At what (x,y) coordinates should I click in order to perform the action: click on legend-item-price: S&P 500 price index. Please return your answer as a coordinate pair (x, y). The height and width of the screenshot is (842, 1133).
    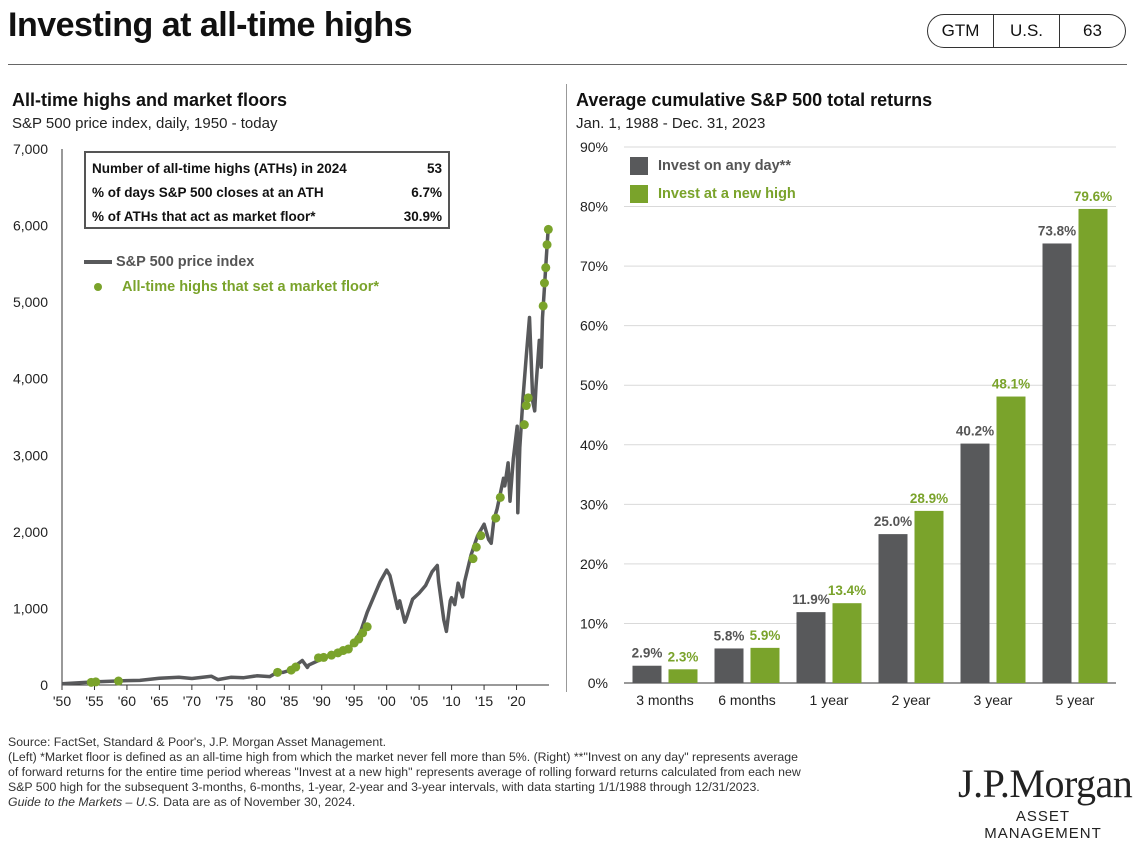
    Looking at the image, I should click on (231, 262).